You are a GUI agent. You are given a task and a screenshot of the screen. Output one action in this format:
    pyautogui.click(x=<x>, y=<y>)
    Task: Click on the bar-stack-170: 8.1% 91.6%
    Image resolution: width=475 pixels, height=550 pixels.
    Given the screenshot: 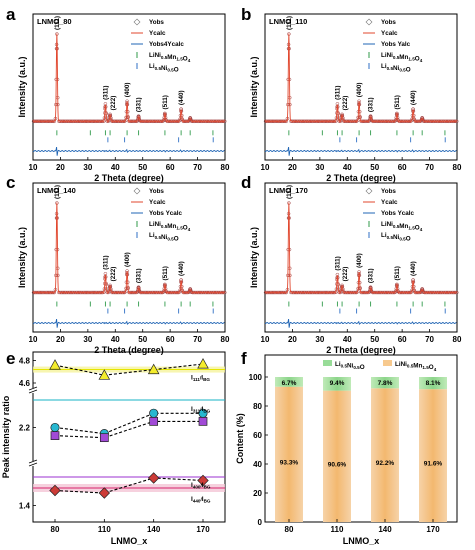 What is the action you would take?
    pyautogui.click(x=433, y=449)
    